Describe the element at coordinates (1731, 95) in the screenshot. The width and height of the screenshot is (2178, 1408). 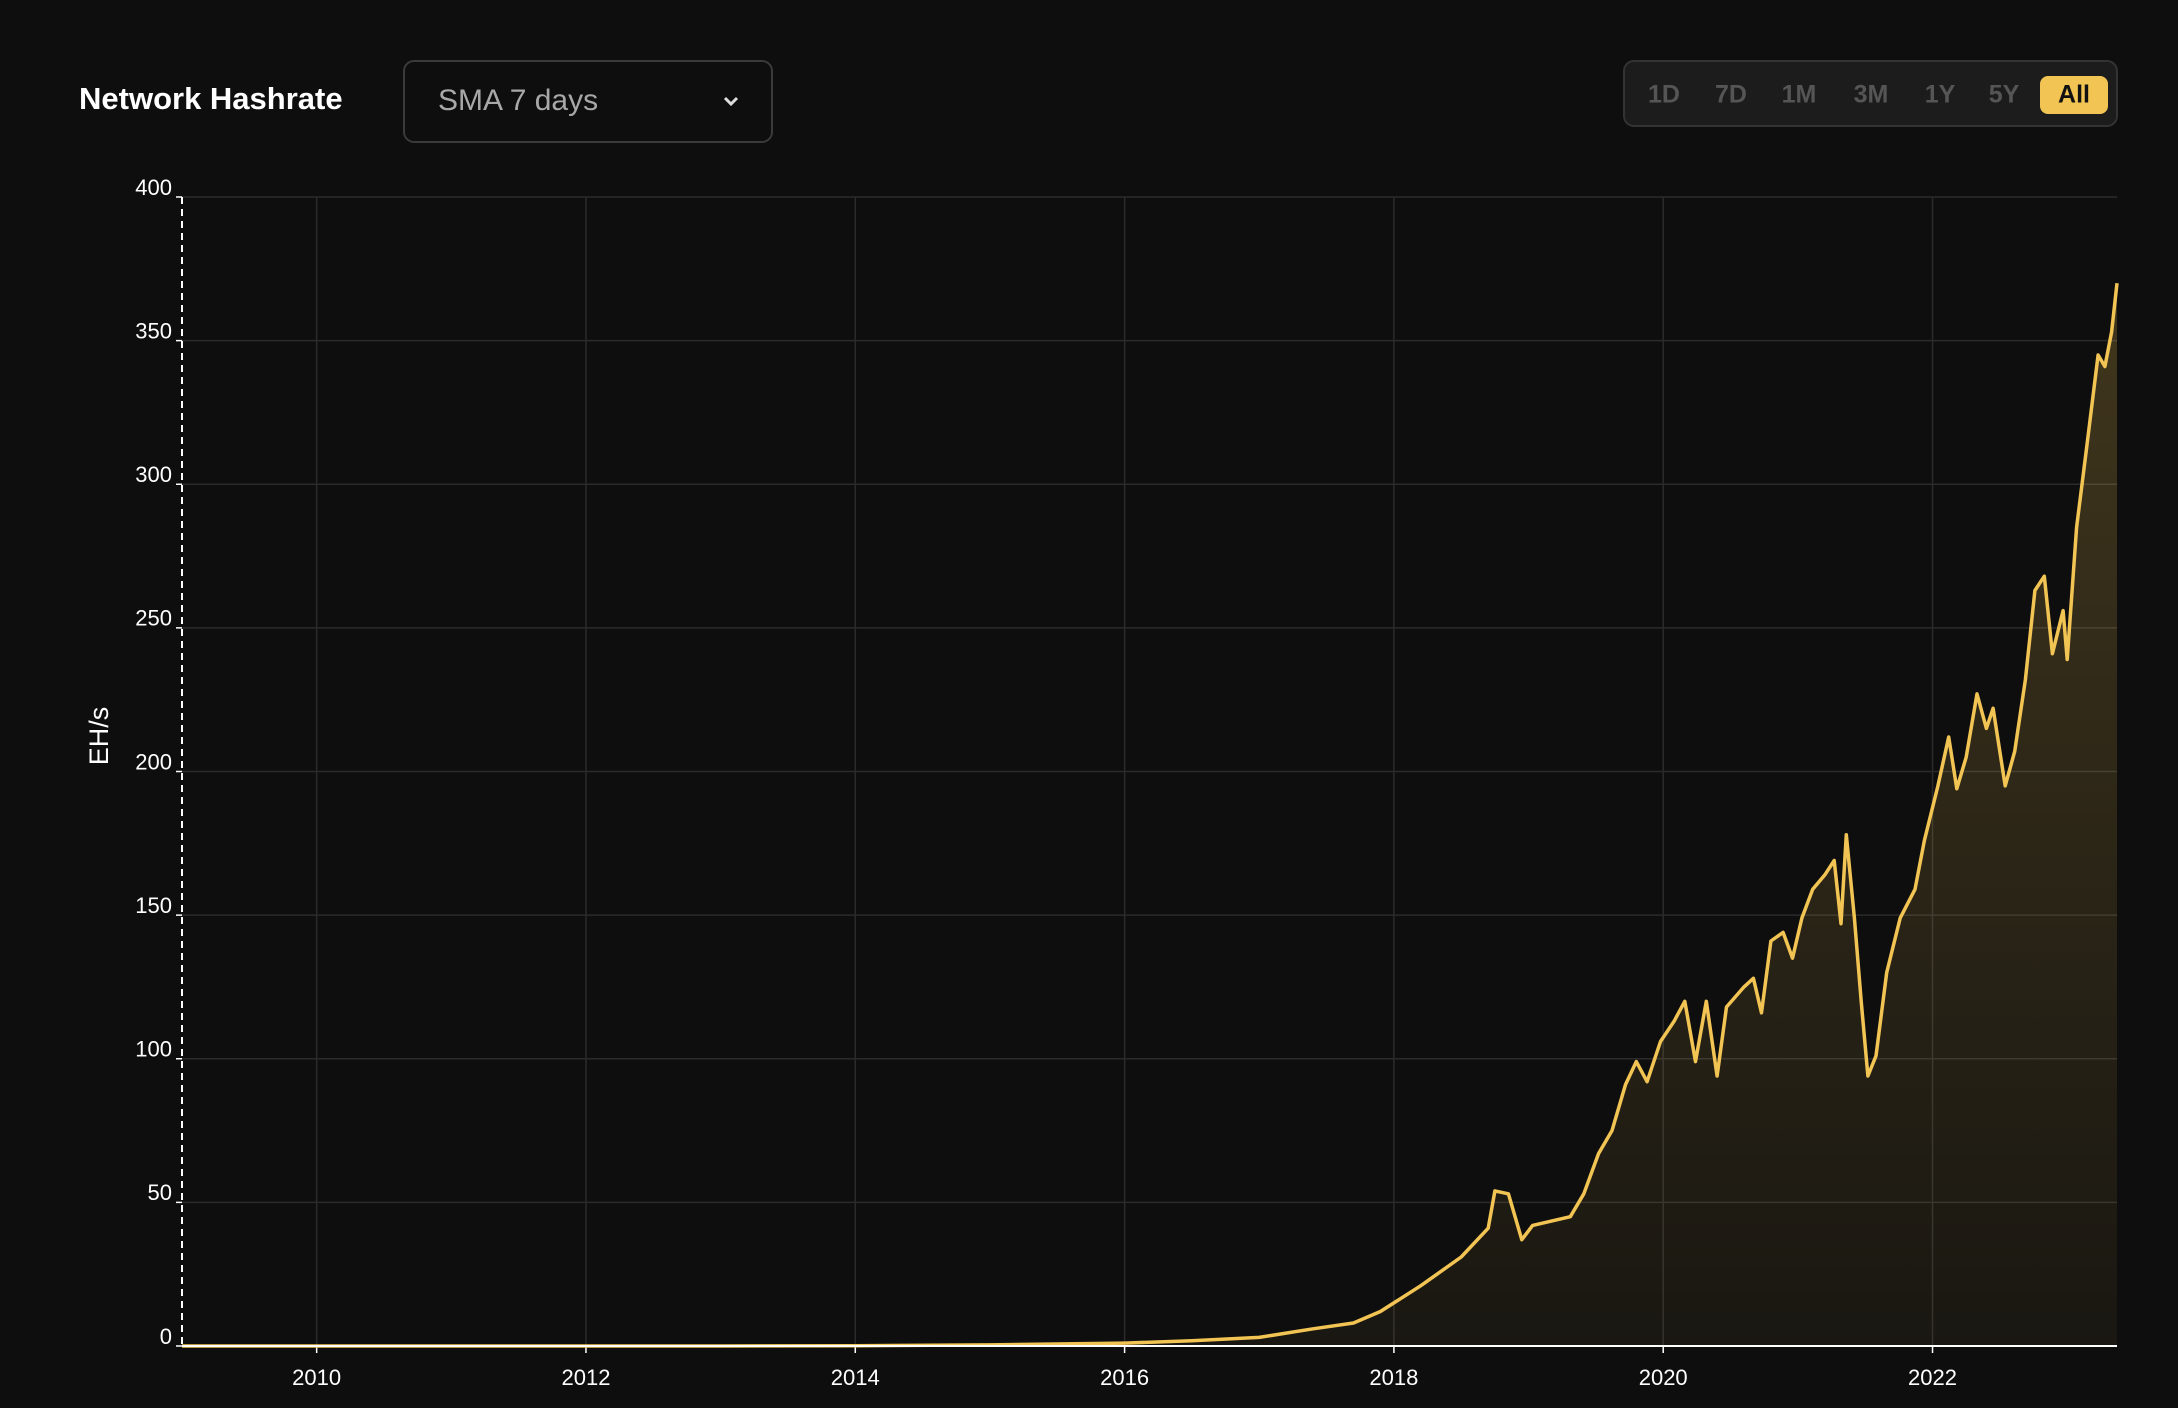
I see `range-button: 7D` at that location.